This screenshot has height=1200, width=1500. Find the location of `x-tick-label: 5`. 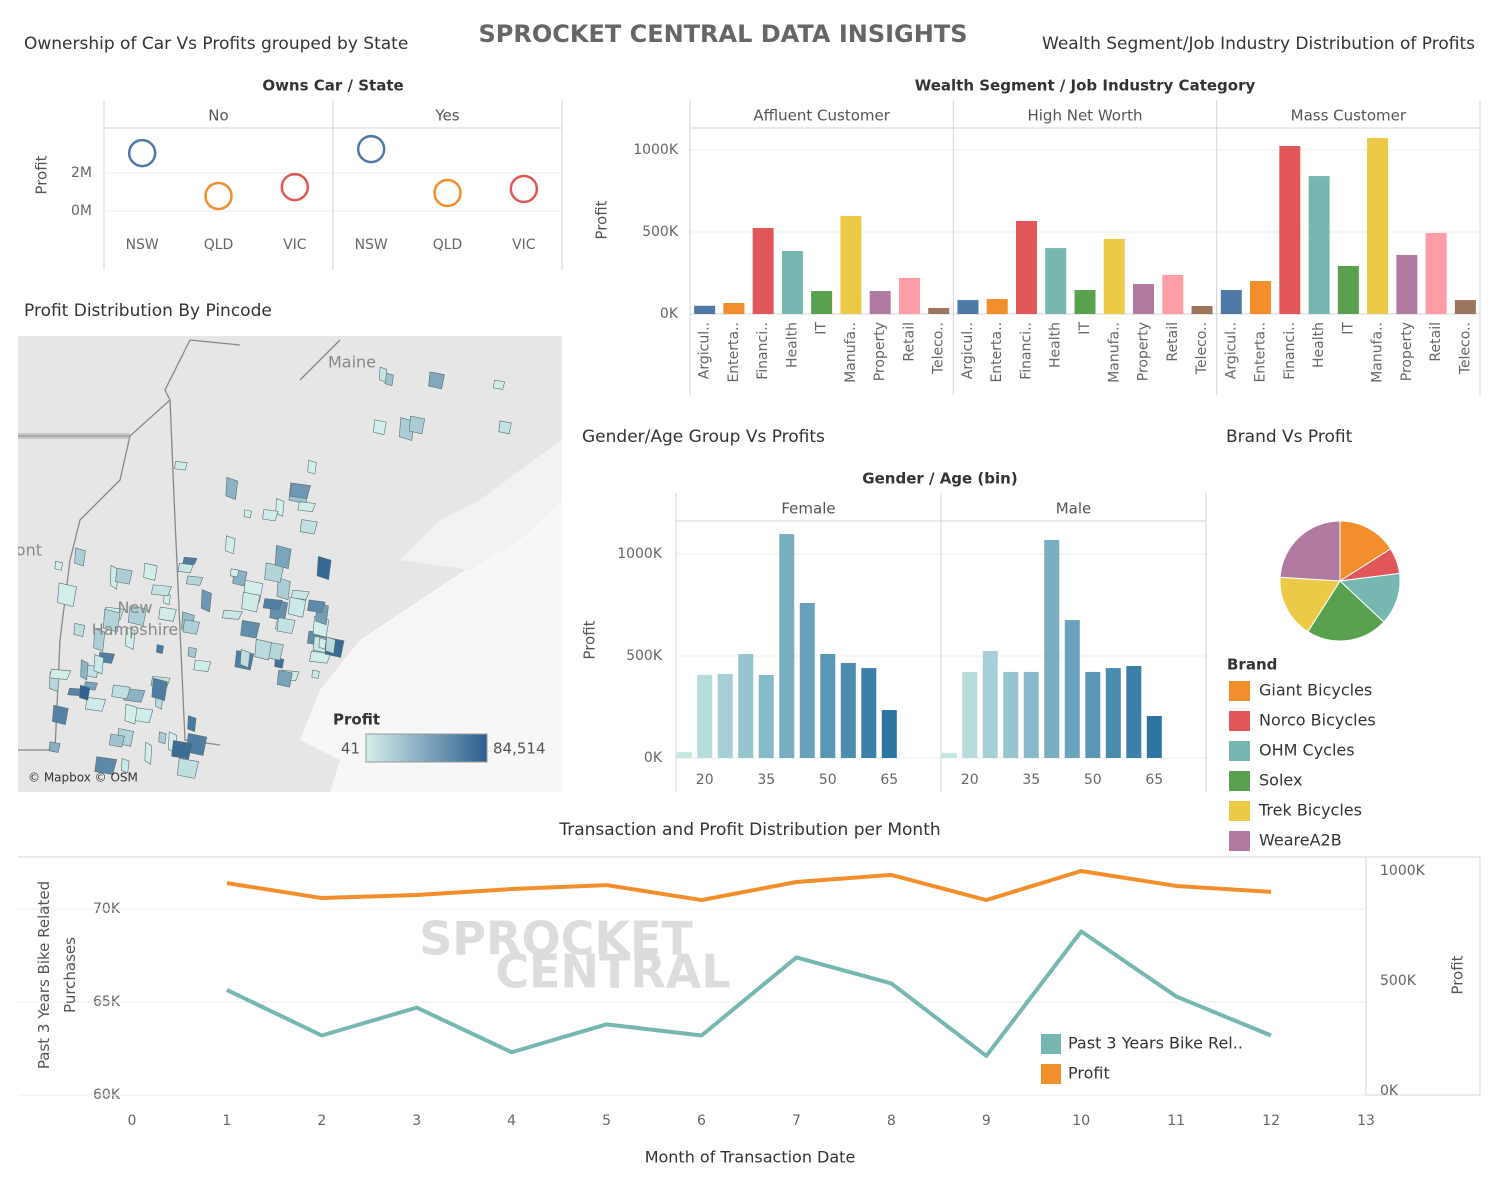

x-tick-label: 5 is located at coordinates (606, 1121).